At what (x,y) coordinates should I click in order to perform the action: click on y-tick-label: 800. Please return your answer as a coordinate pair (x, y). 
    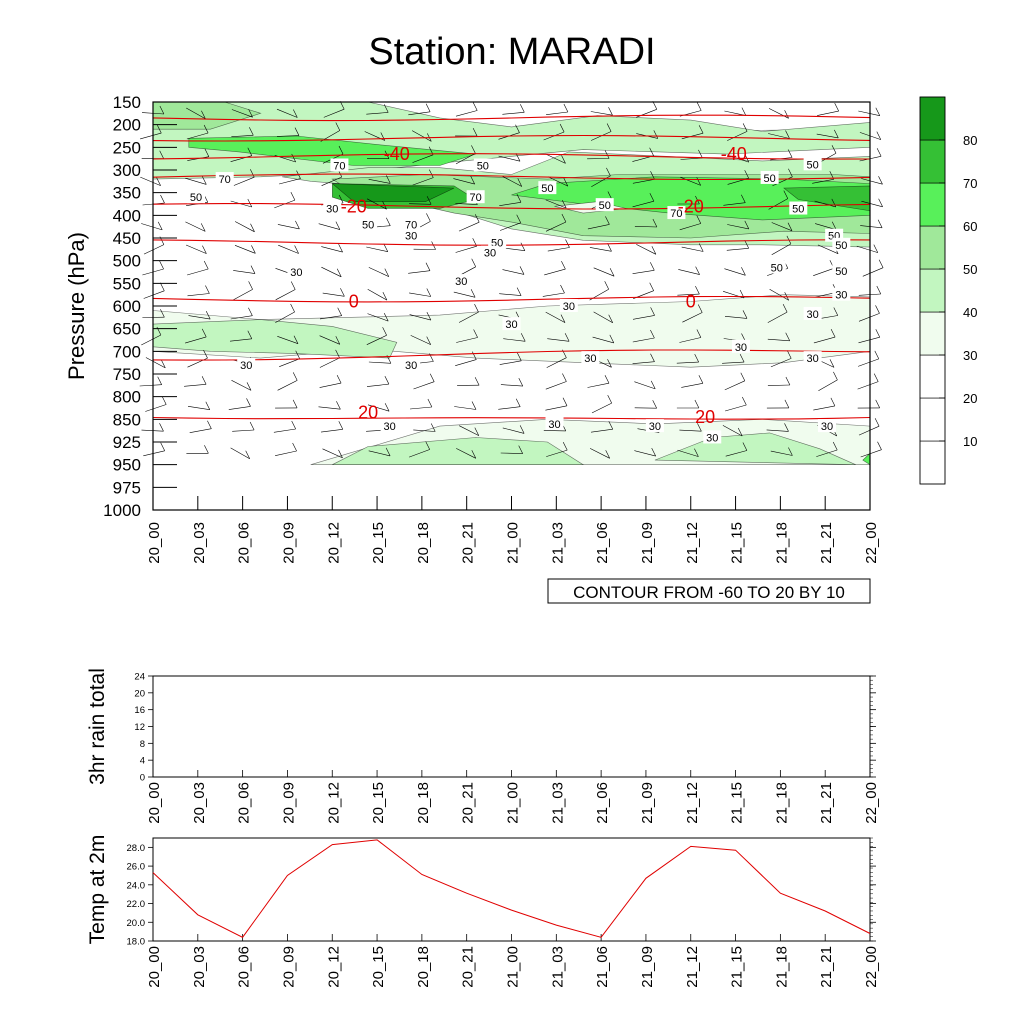
    Looking at the image, I should click on (127, 397).